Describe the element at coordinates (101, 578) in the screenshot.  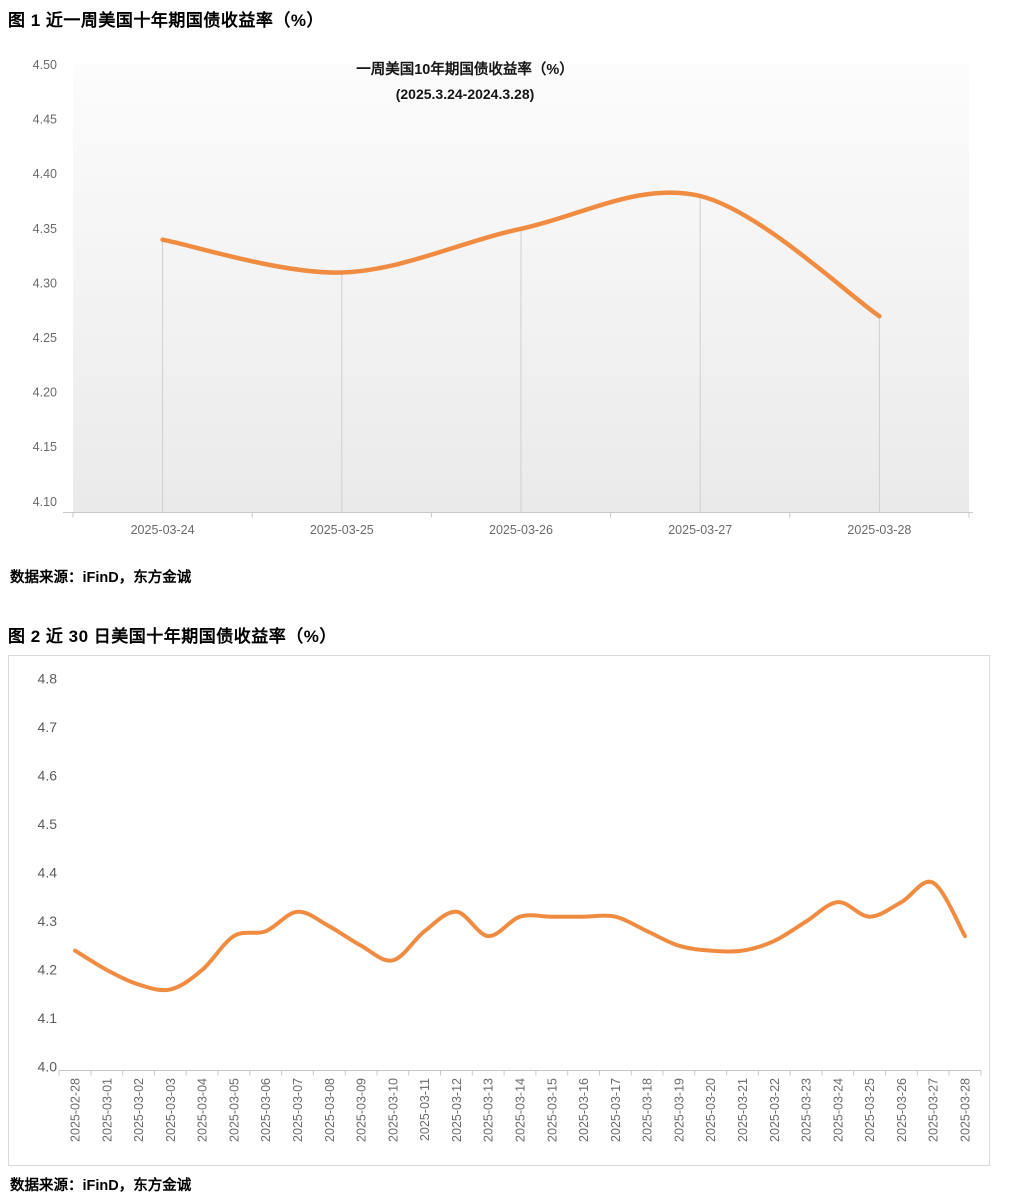
I see `figure1-source: 数据来源：iFinD，东方金诚` at that location.